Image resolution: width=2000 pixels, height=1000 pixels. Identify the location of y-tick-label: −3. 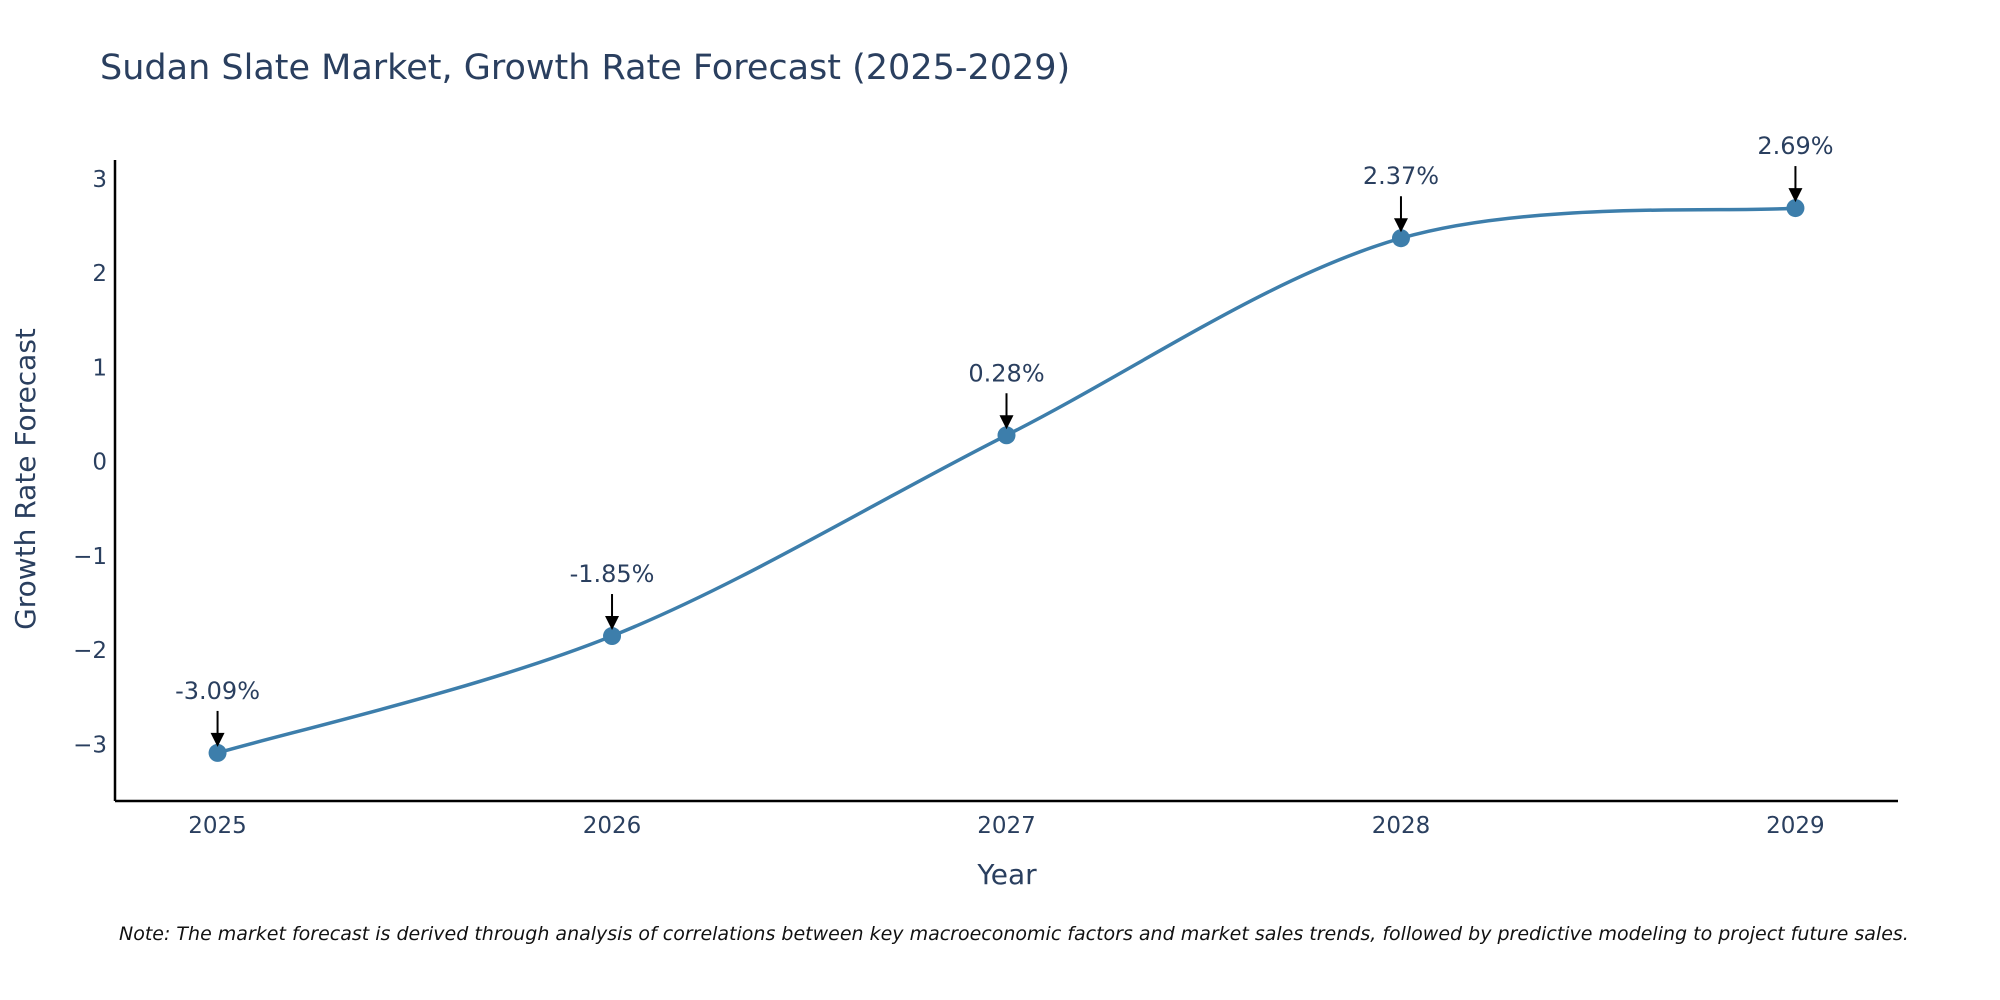
(90, 745).